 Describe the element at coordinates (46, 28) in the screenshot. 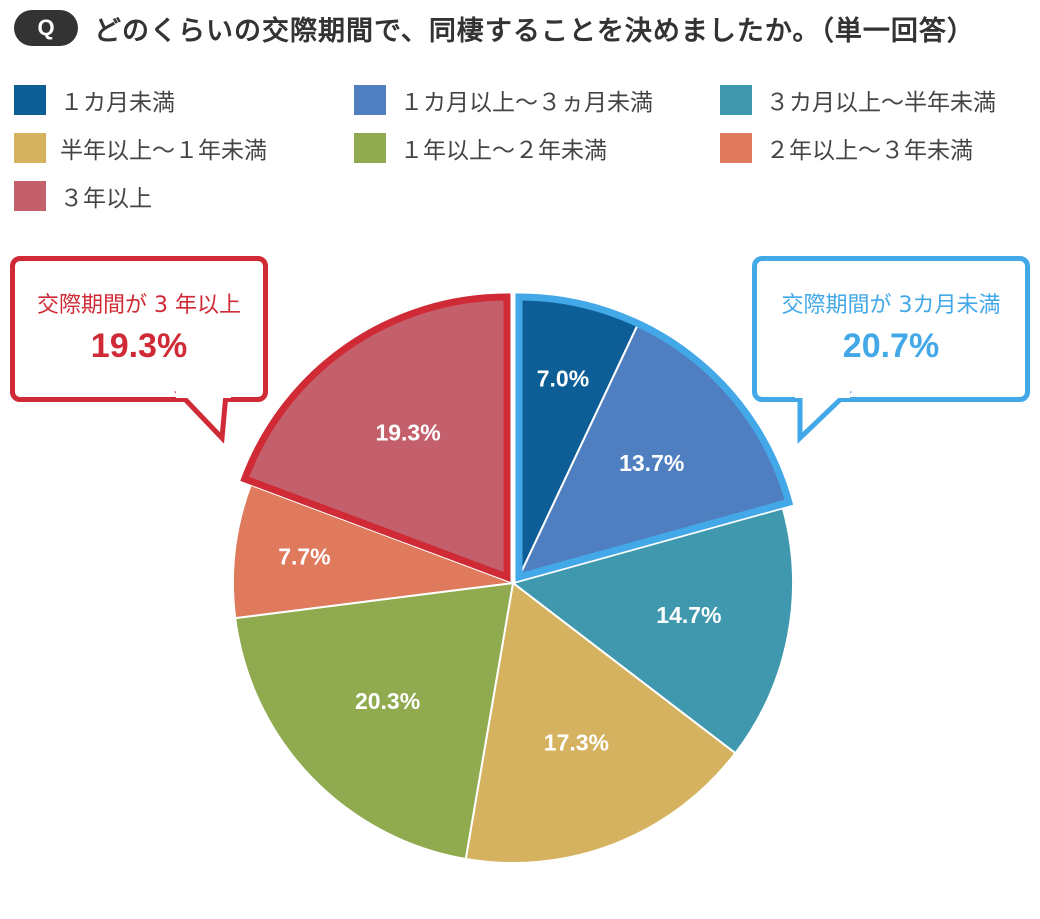

I see `question-badge: Q` at that location.